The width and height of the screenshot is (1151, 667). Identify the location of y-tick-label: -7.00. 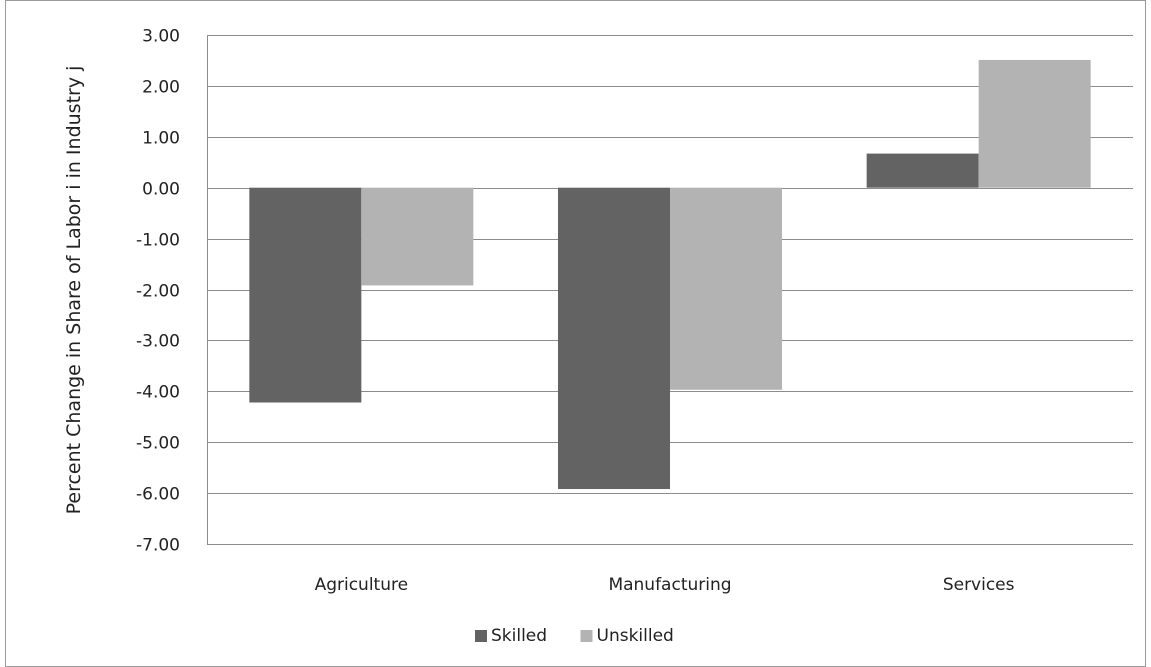
(158, 546).